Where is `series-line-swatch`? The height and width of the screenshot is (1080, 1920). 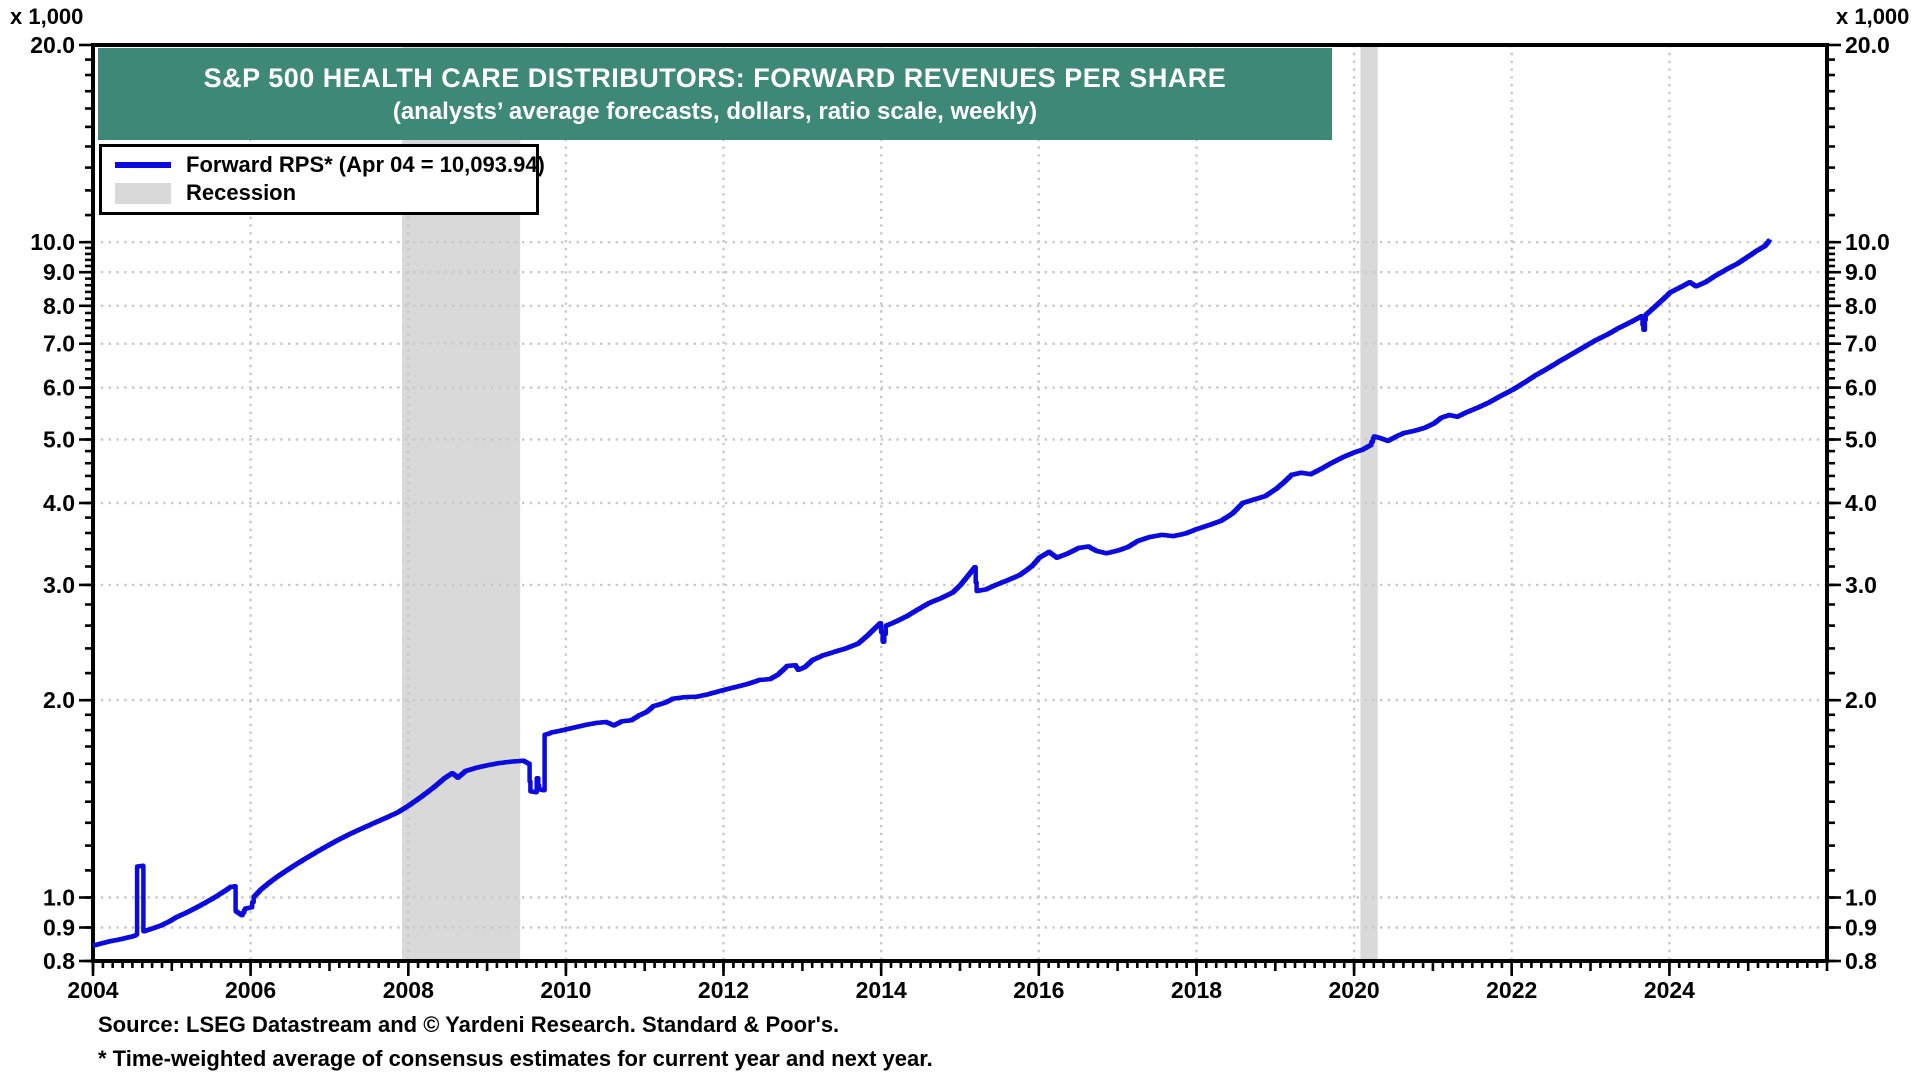 series-line-swatch is located at coordinates (143, 165).